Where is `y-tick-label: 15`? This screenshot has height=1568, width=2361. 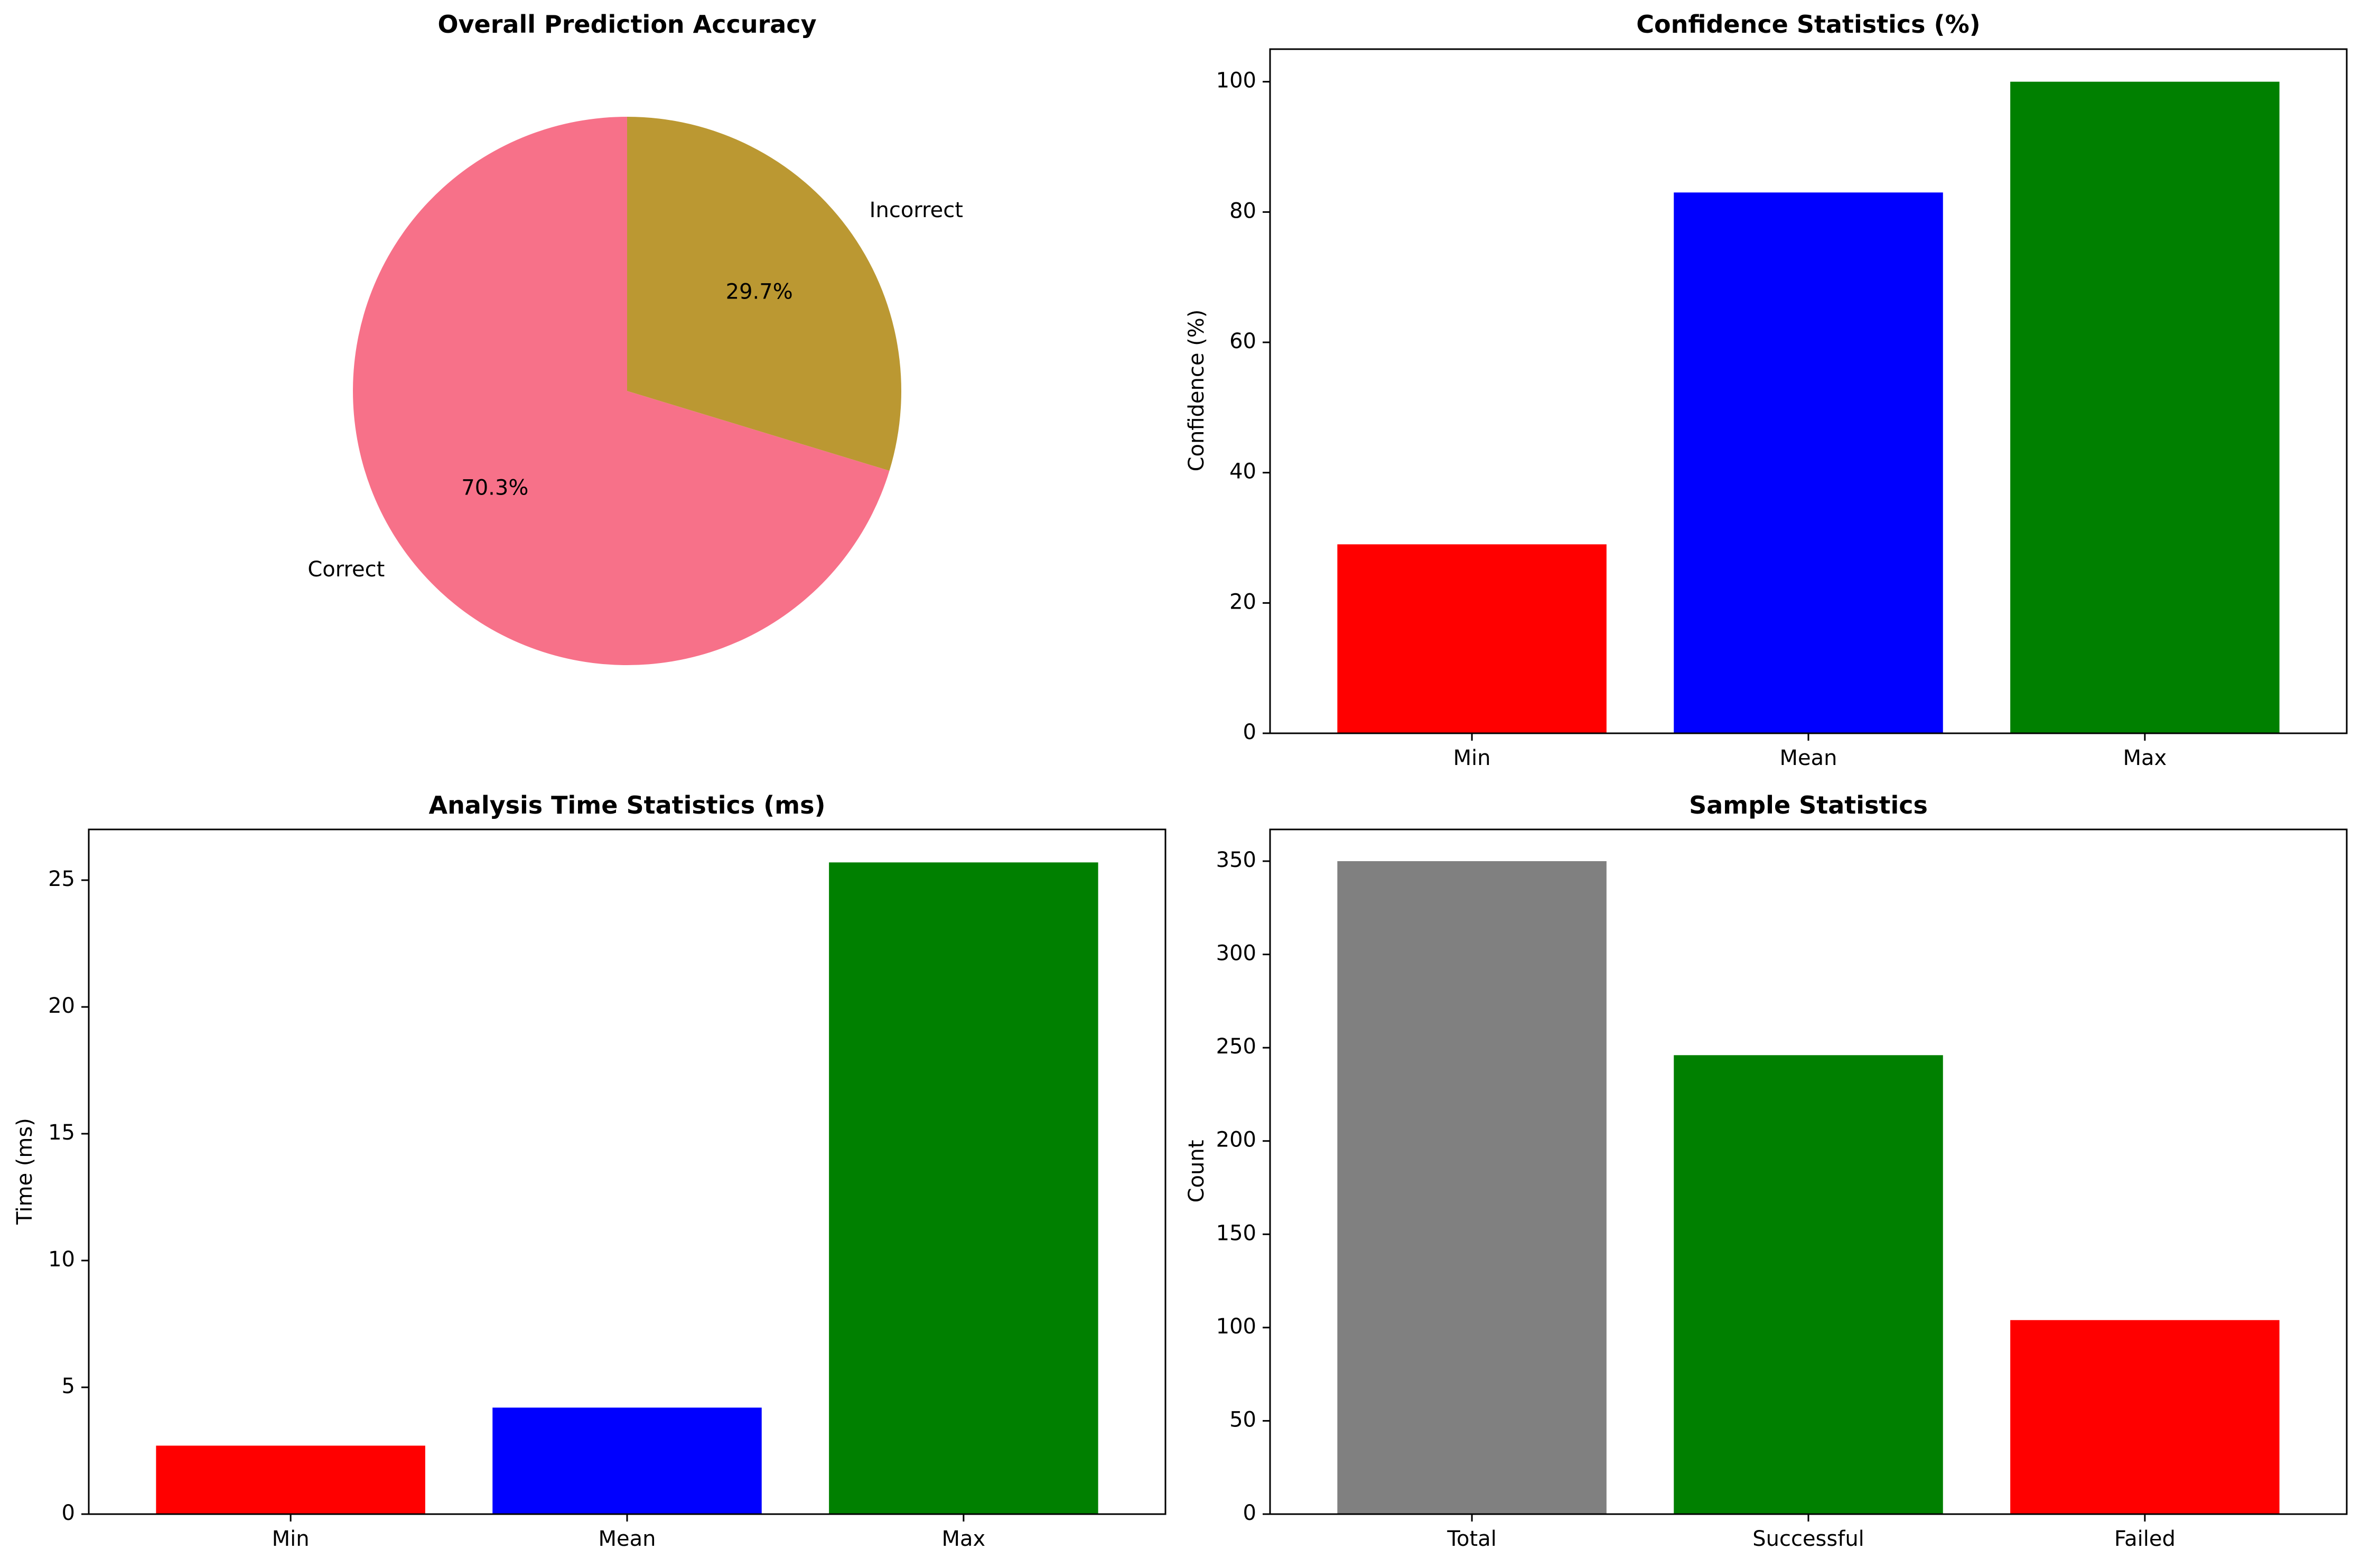 y-tick-label: 15 is located at coordinates (61, 1133).